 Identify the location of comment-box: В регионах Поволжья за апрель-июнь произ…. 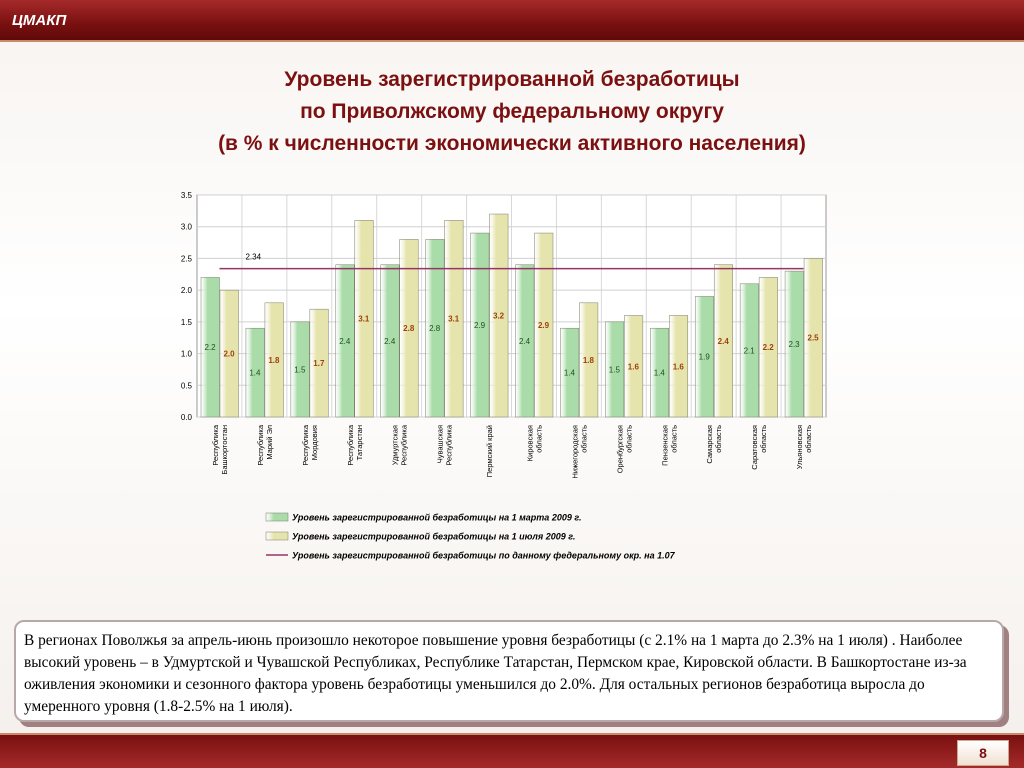
(509, 671).